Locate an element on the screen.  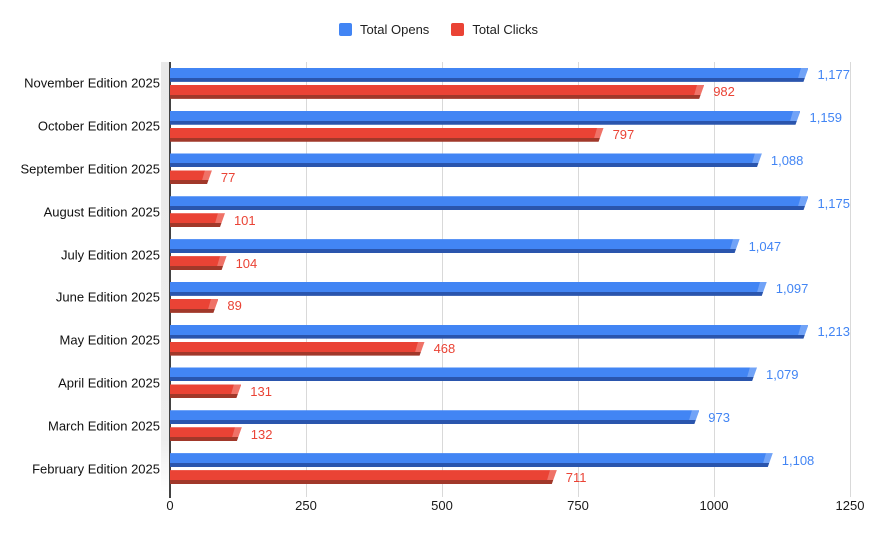
bar-track-total-opens: 1,177 is located at coordinates (510, 74).